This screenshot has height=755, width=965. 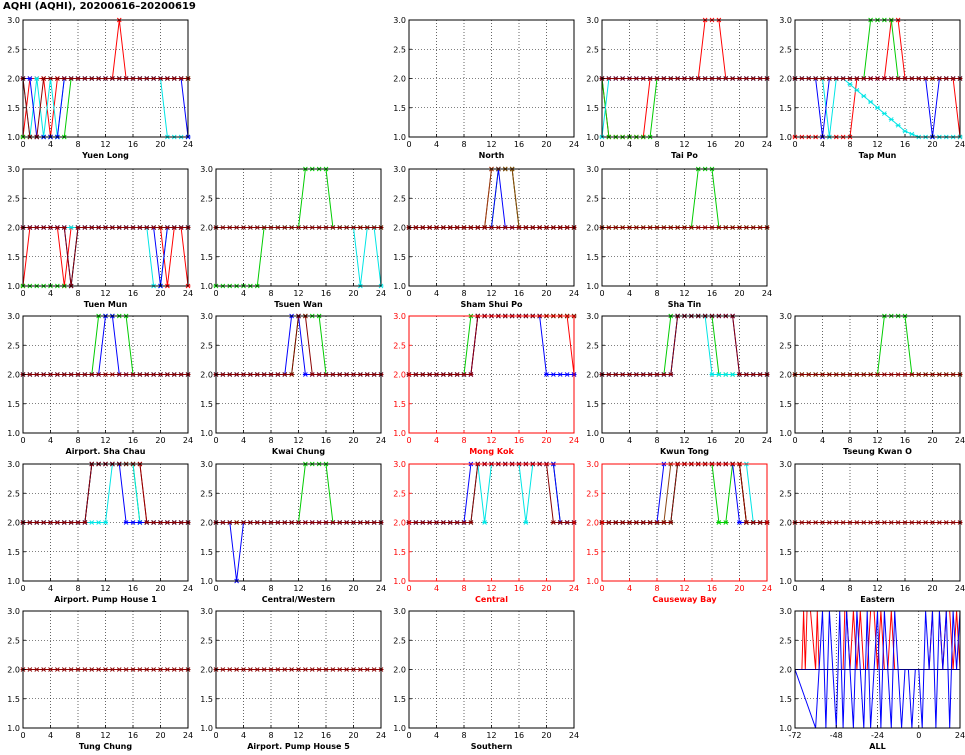 I want to click on panel-title: Tap Mun, so click(x=878, y=155).